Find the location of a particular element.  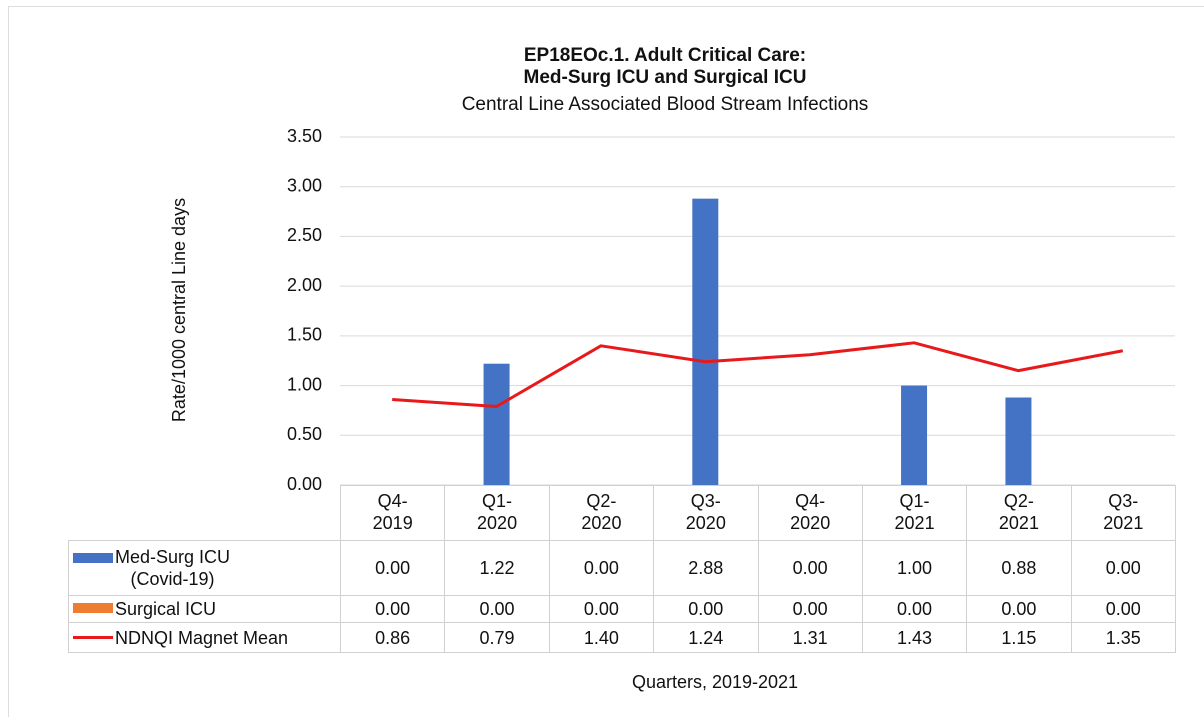

data-label: 2.88 is located at coordinates (706, 568).